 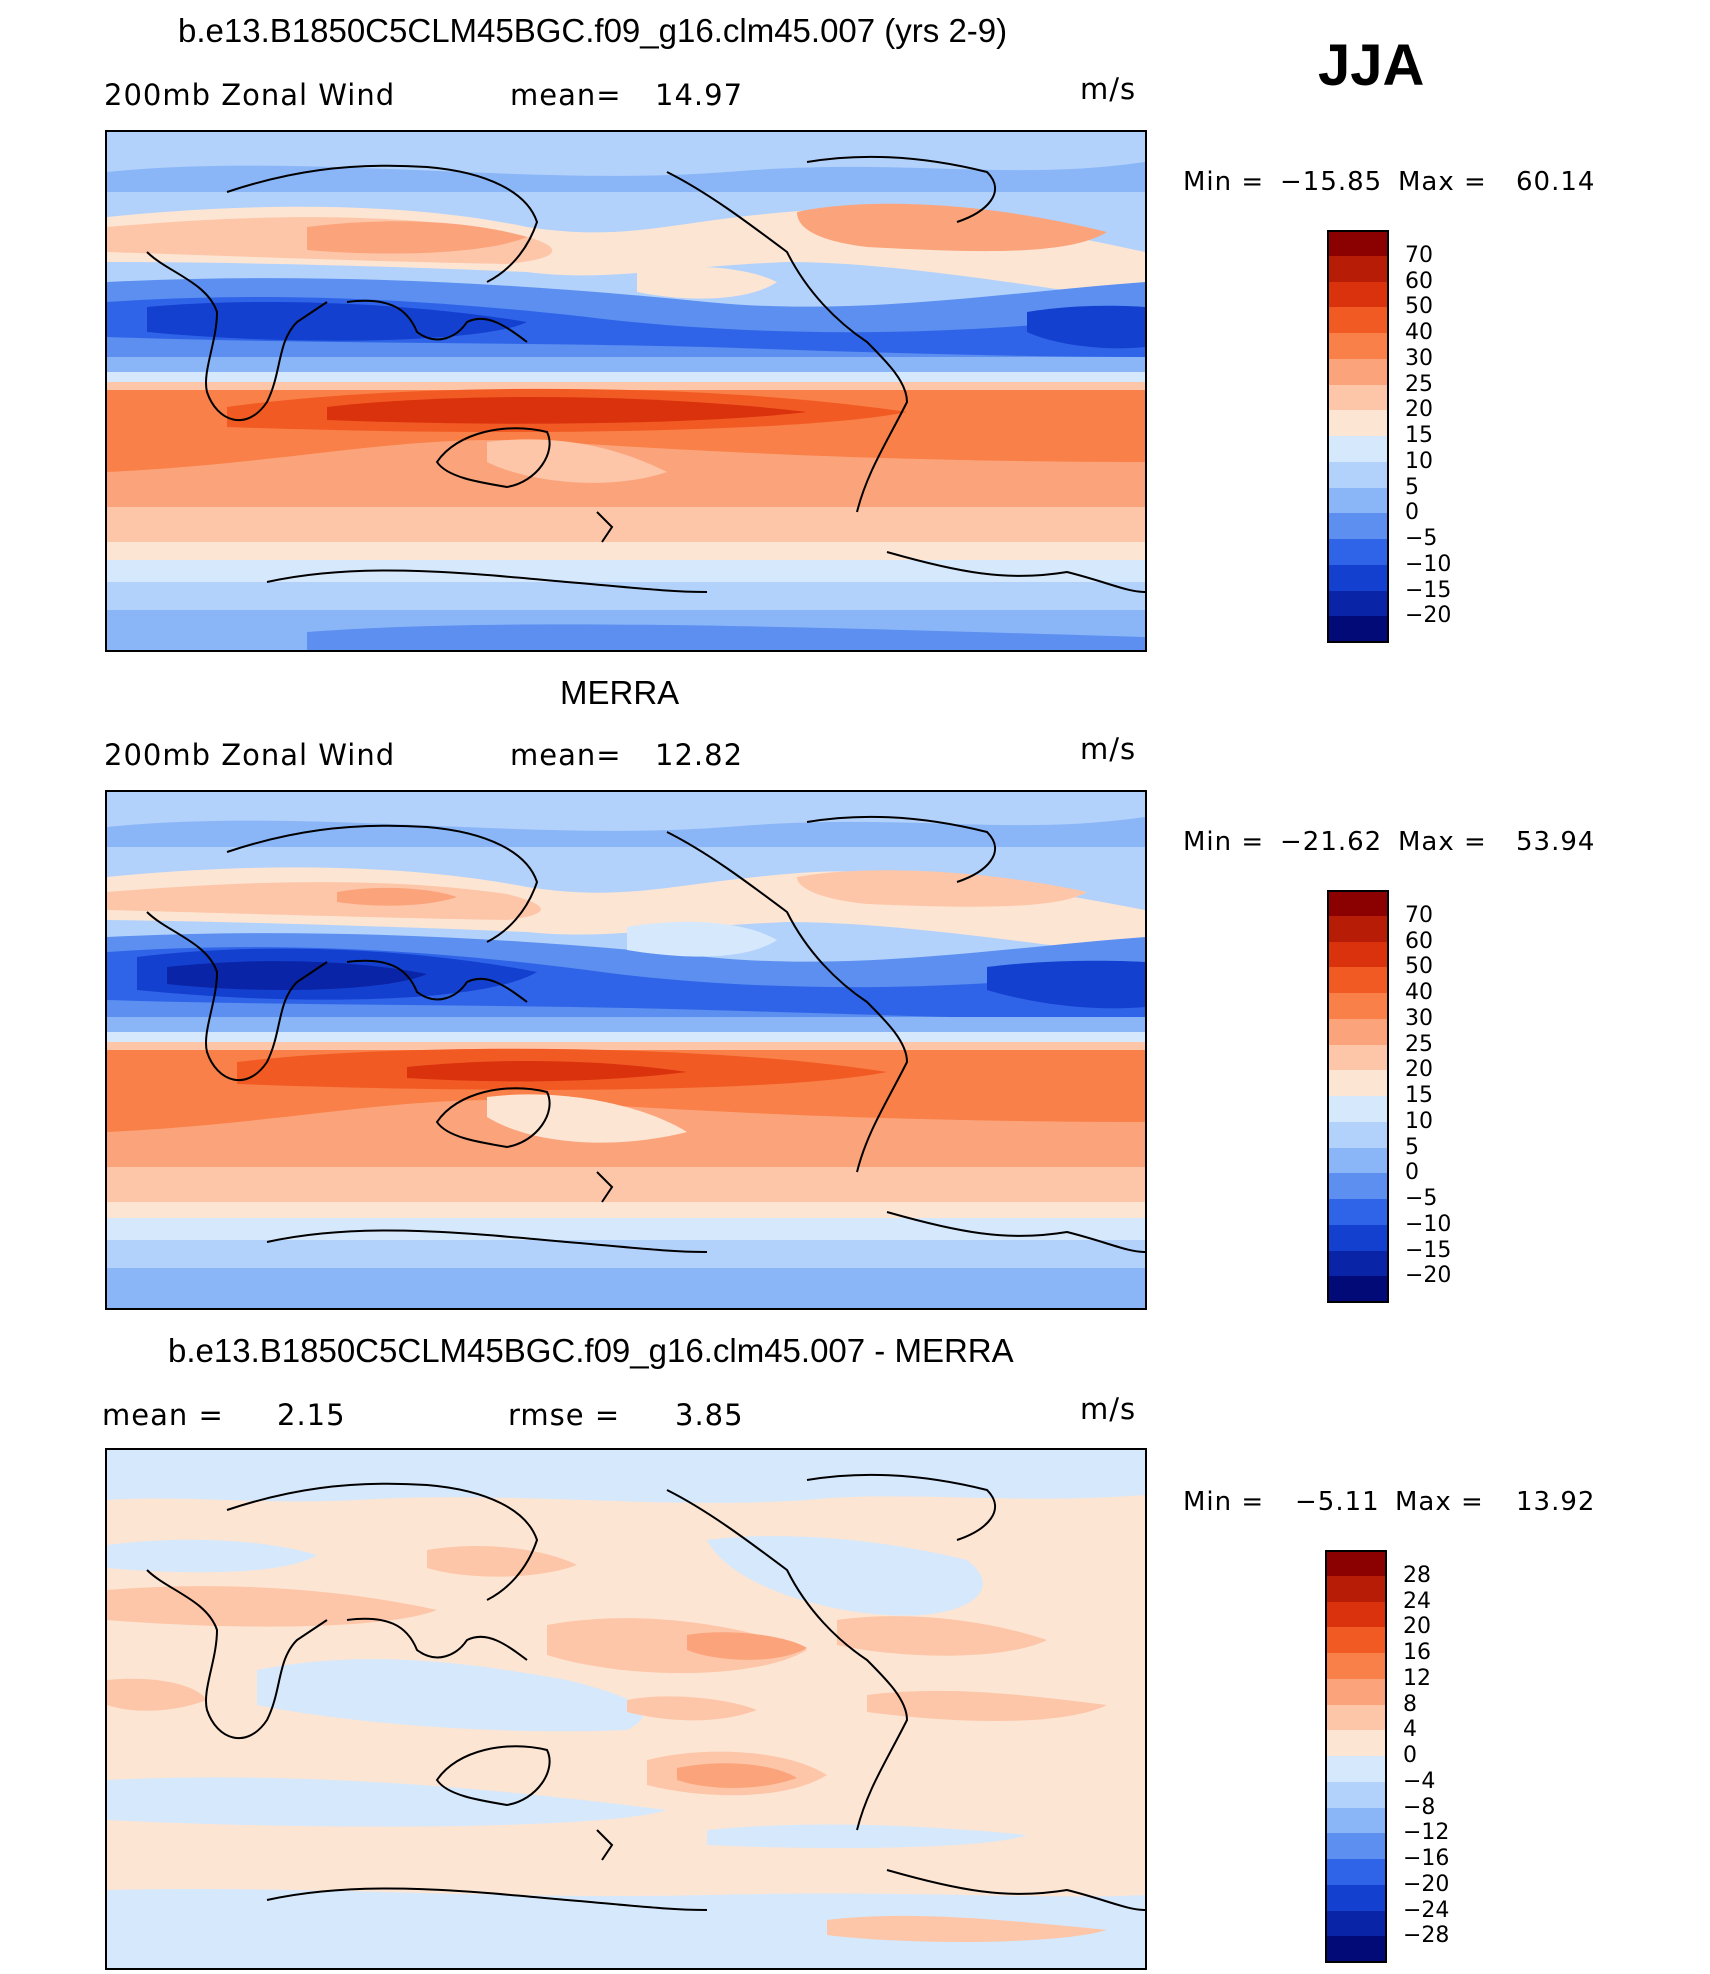 What do you see at coordinates (1556, 842) in the screenshot?
I see `panel2-max-value: 53.94` at bounding box center [1556, 842].